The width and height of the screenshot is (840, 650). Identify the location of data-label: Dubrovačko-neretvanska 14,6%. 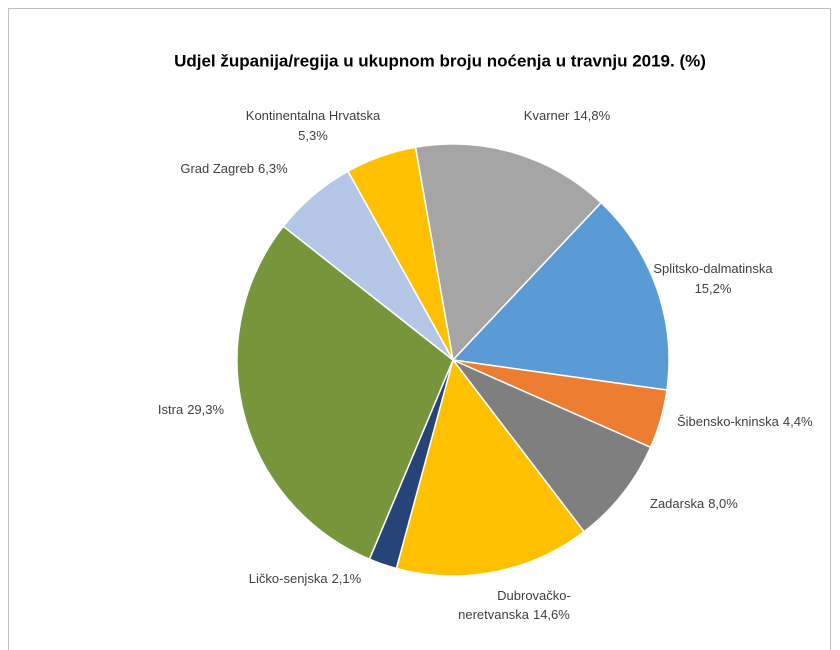
(514, 605).